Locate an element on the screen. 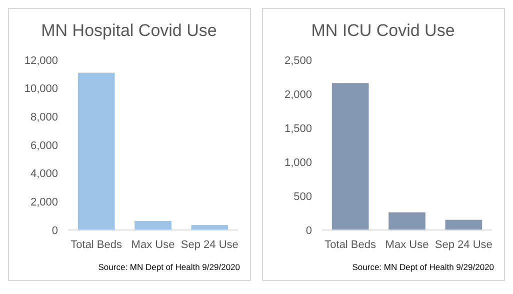 The image size is (513, 294). y-tick-label: 1,000 is located at coordinates (298, 162).